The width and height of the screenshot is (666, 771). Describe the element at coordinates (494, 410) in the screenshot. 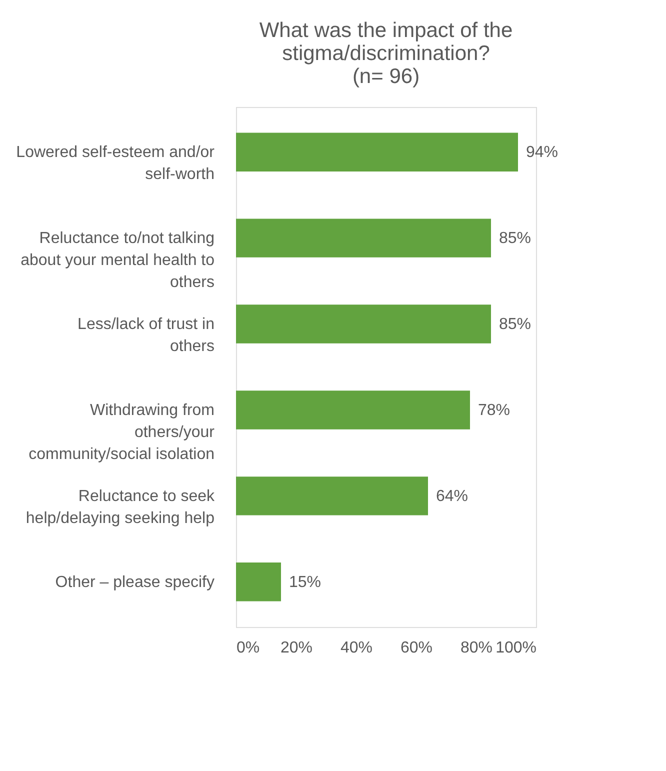

I see `data-label: 78%` at that location.